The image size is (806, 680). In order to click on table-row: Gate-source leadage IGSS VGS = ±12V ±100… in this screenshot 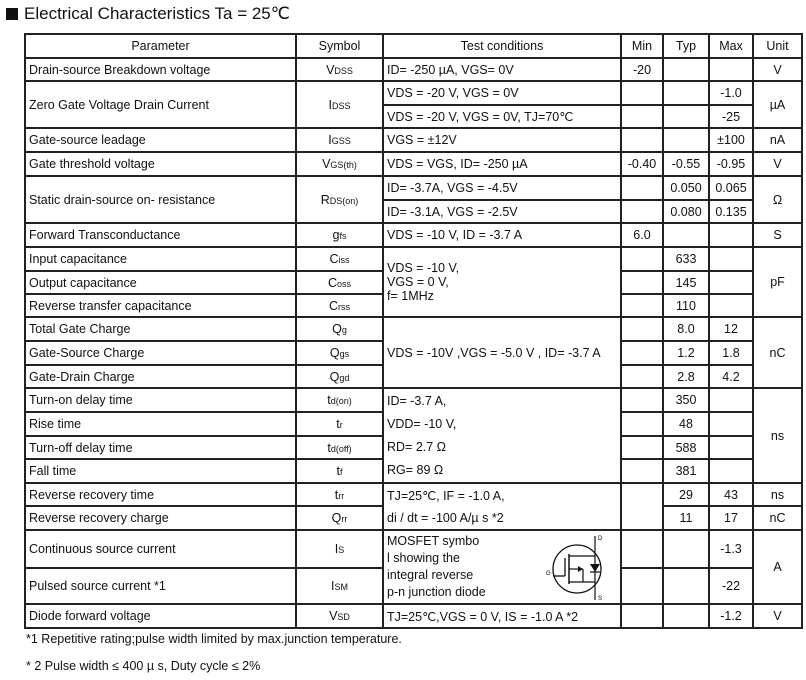, I will do `click(413, 140)`.